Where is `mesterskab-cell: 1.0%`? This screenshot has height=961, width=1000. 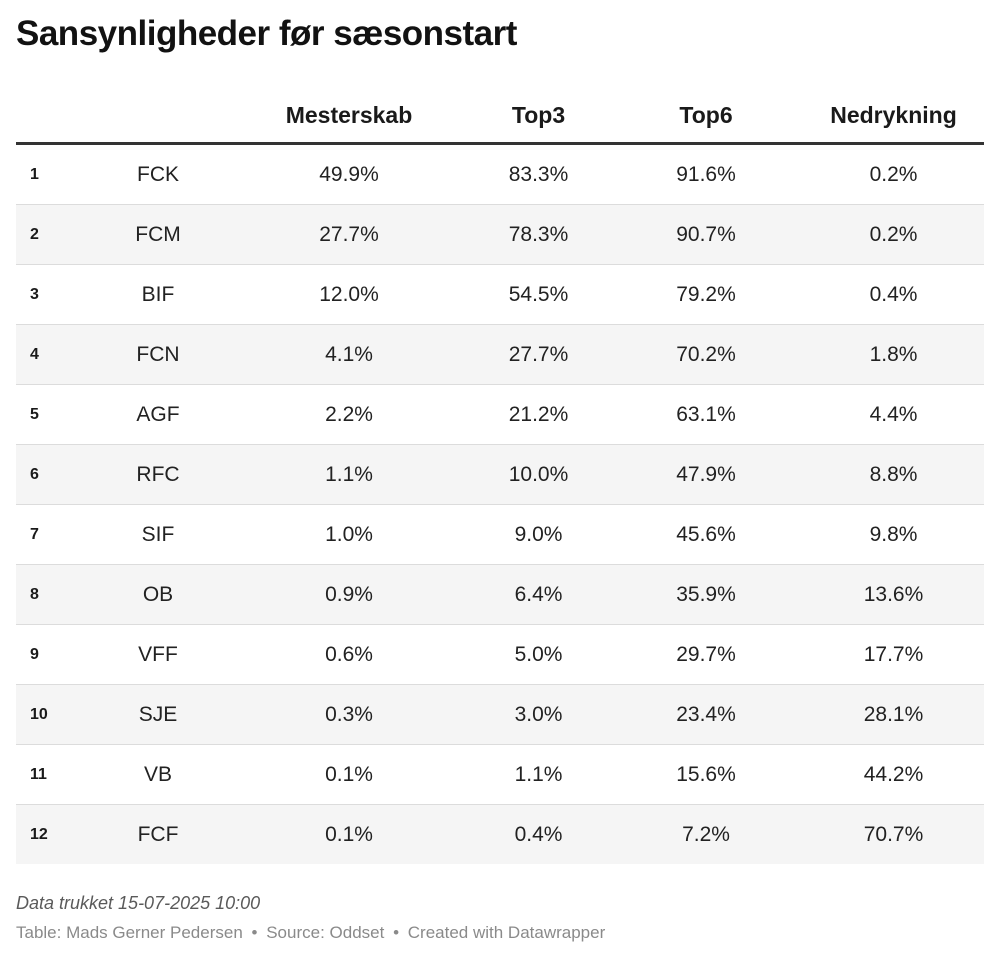 mesterskab-cell: 1.0% is located at coordinates (349, 534).